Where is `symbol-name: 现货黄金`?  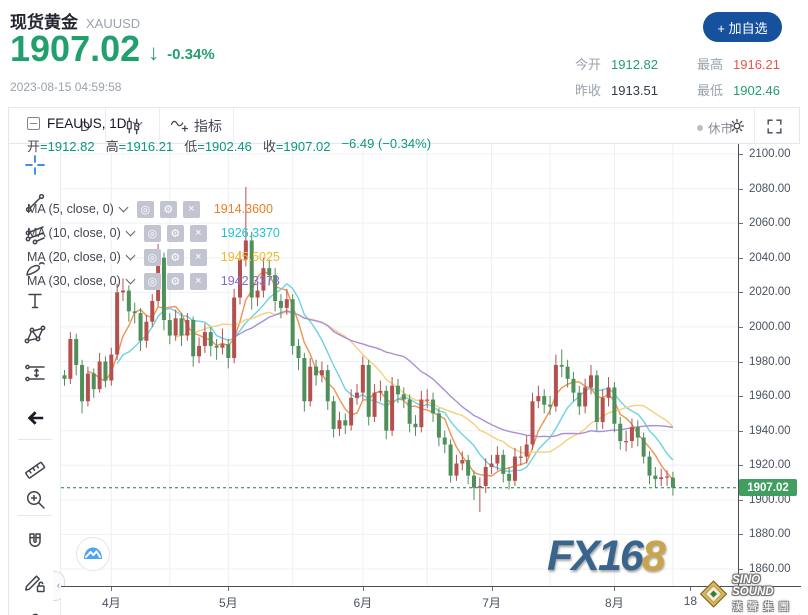
symbol-name: 现货黄金 is located at coordinates (44, 22).